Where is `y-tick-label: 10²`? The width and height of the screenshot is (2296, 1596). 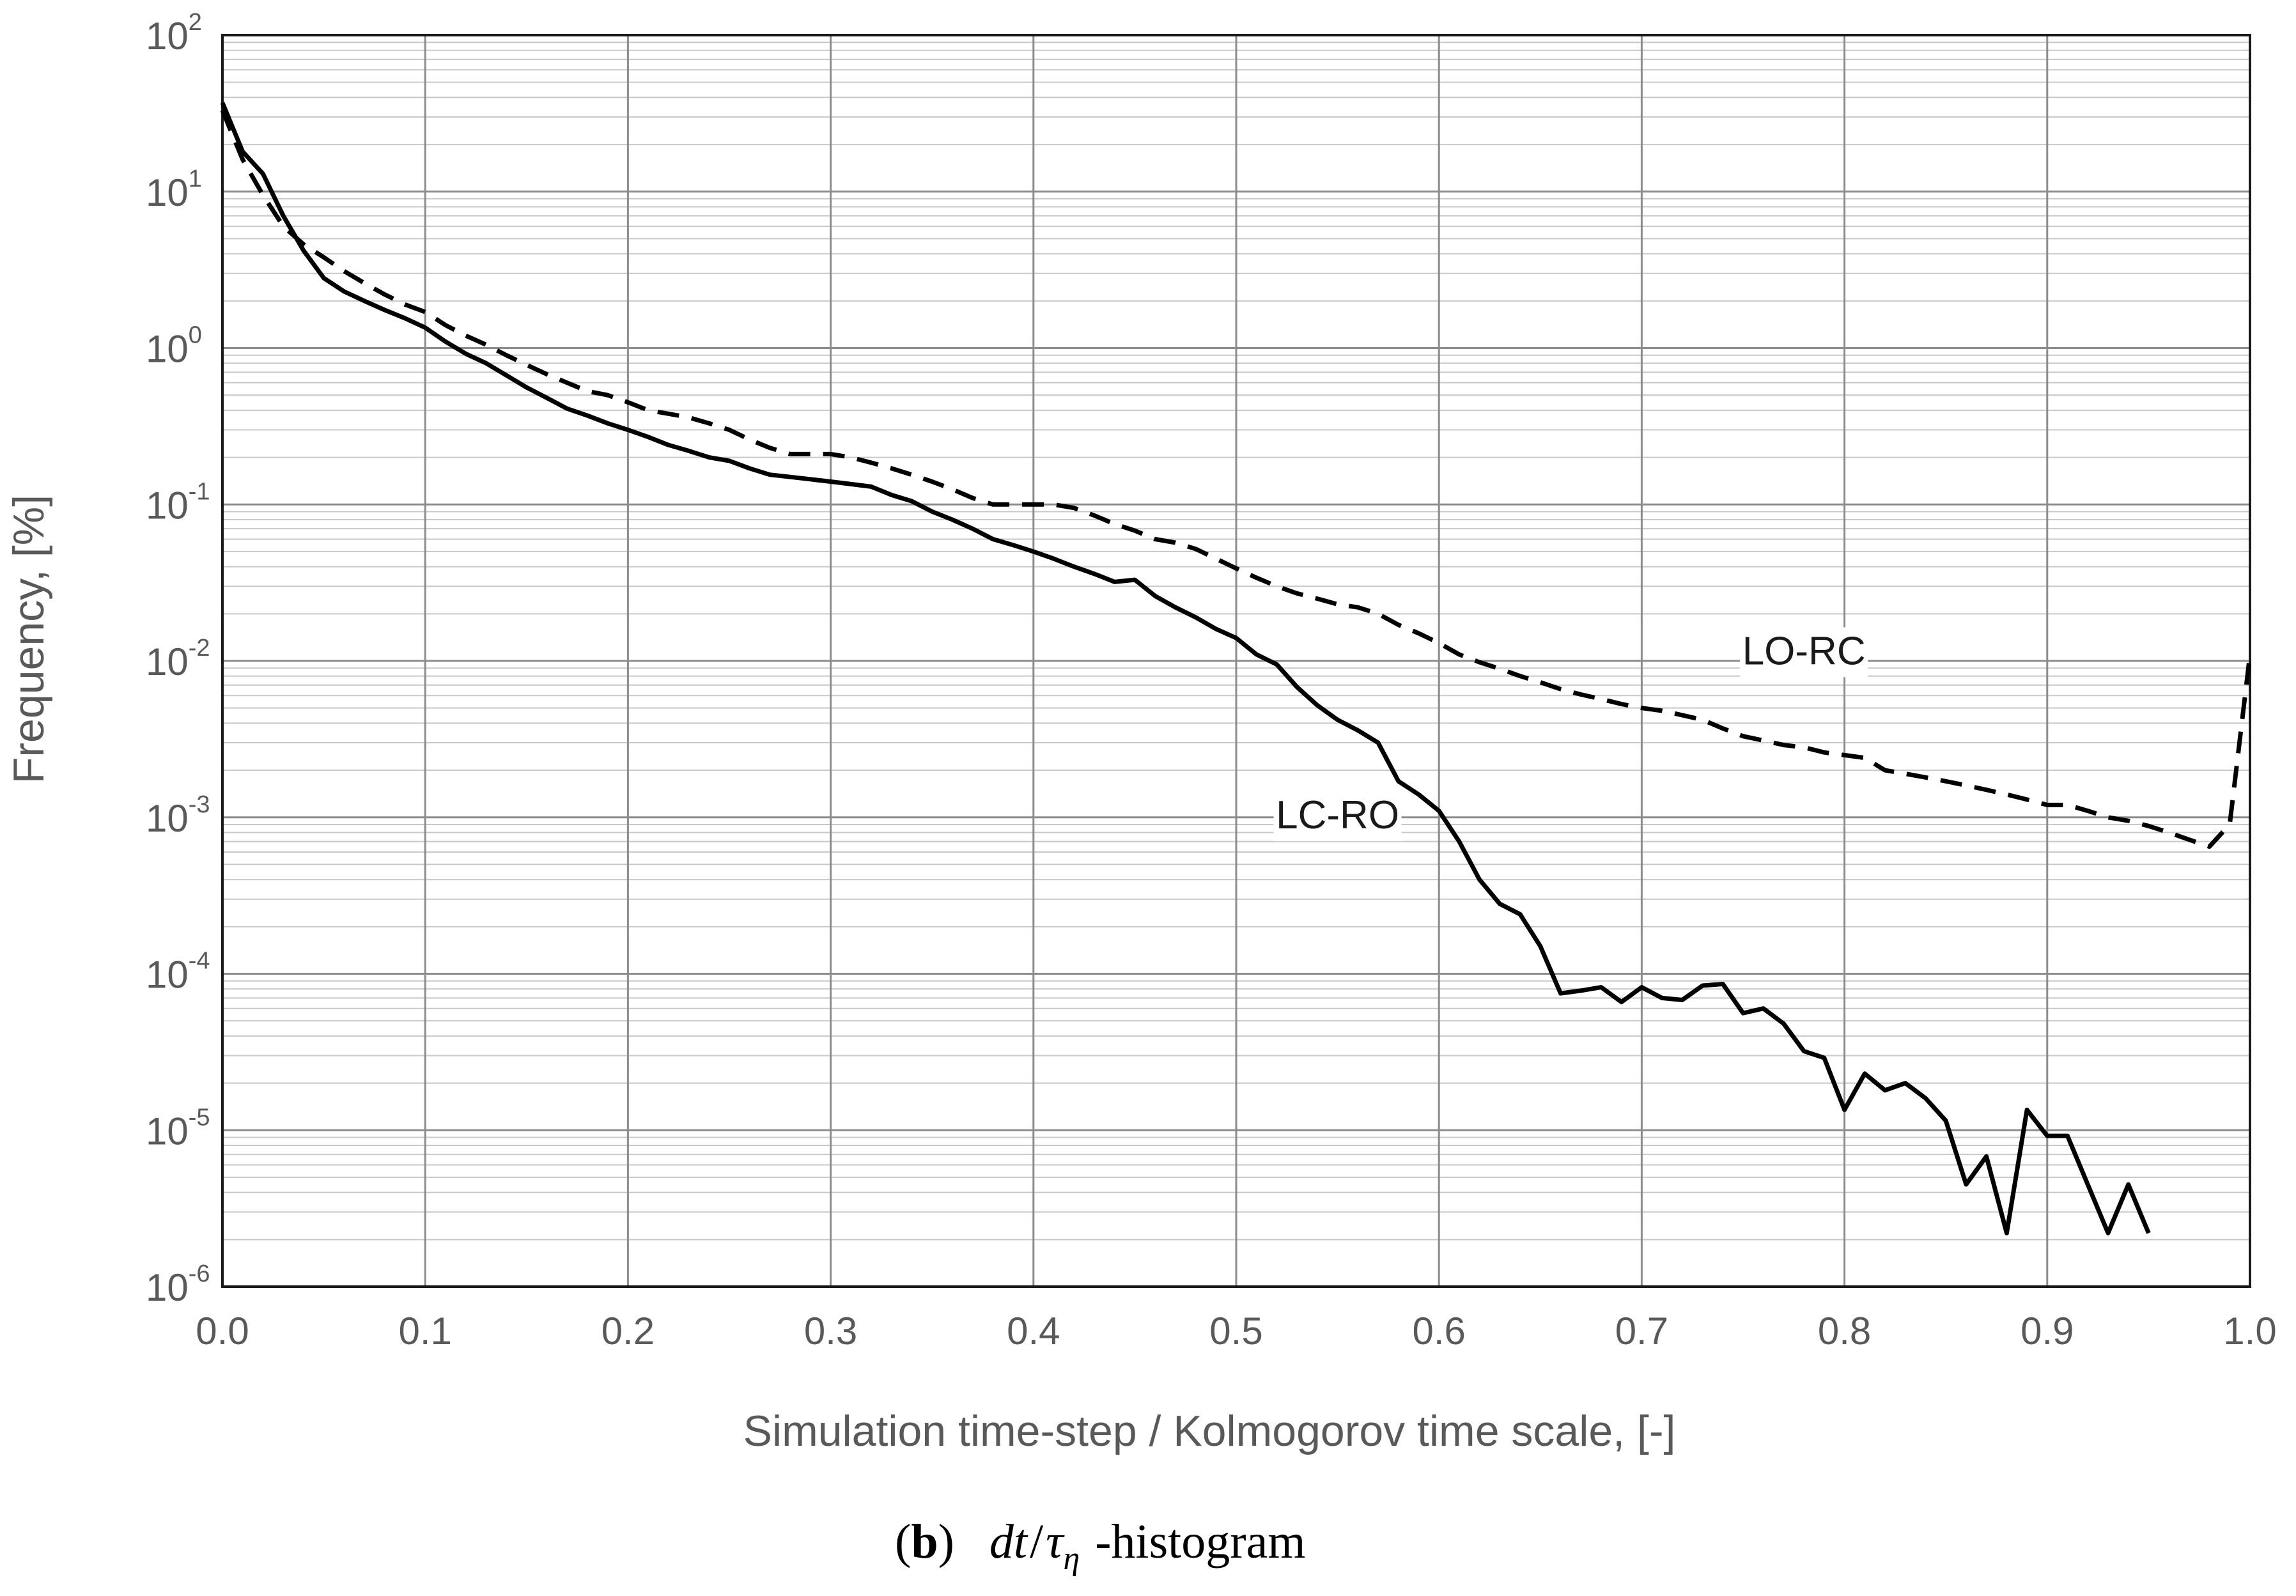 y-tick-label: 10² is located at coordinates (174, 33).